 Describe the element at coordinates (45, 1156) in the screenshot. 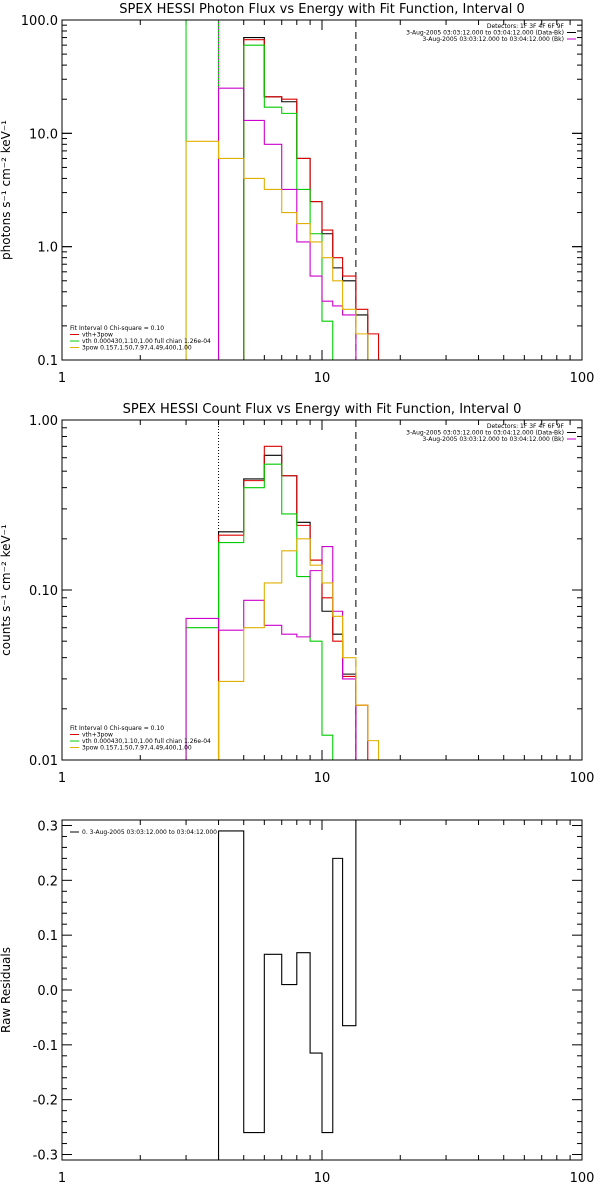

I see `y-tick-label: -0.3` at that location.